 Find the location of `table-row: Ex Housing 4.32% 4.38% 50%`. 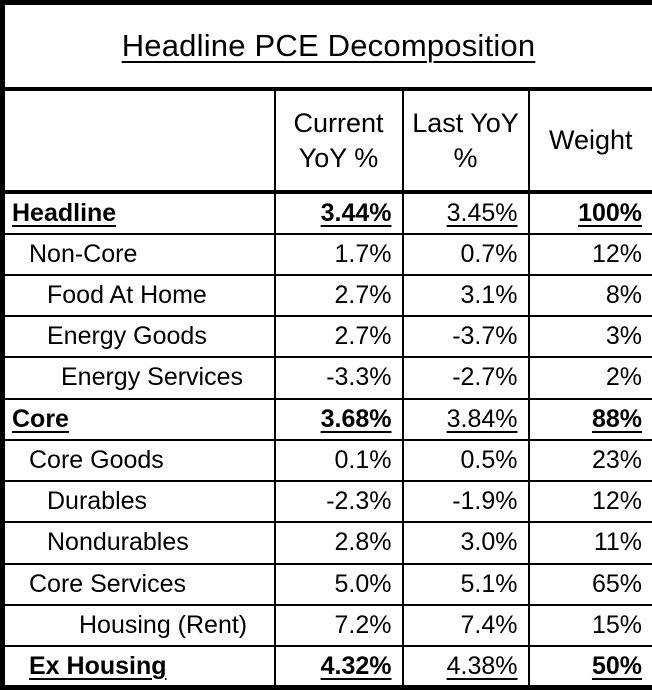

table-row: Ex Housing 4.32% 4.38% 50% is located at coordinates (326, 667).